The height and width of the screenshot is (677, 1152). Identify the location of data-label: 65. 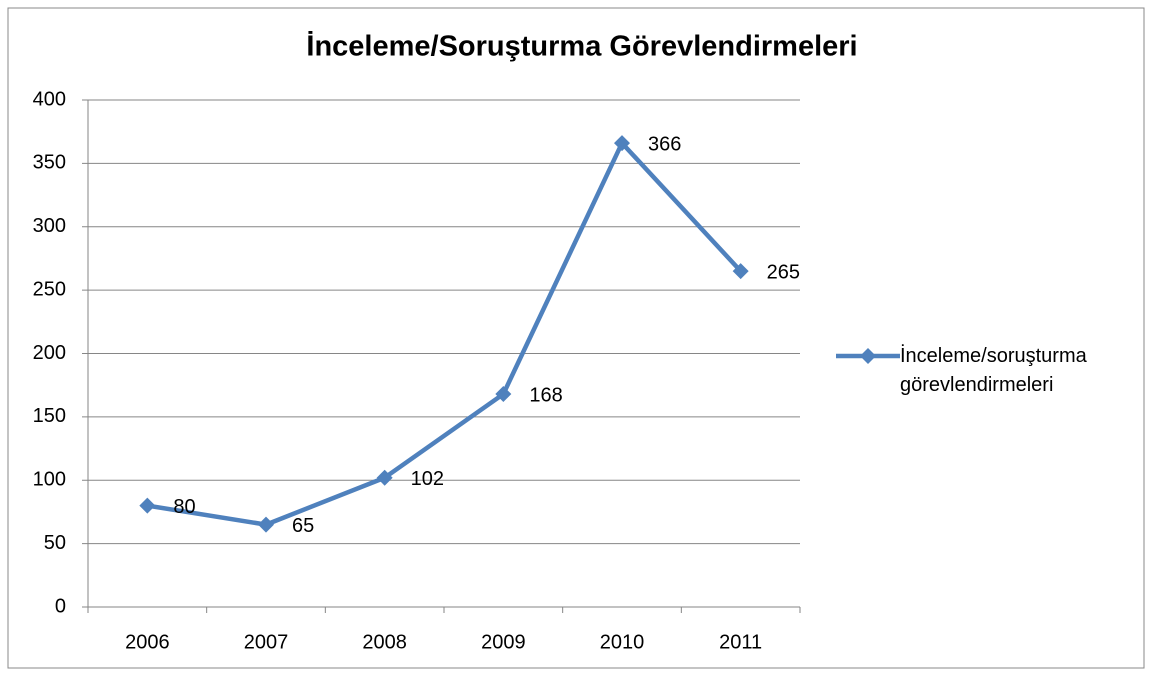
(303, 526).